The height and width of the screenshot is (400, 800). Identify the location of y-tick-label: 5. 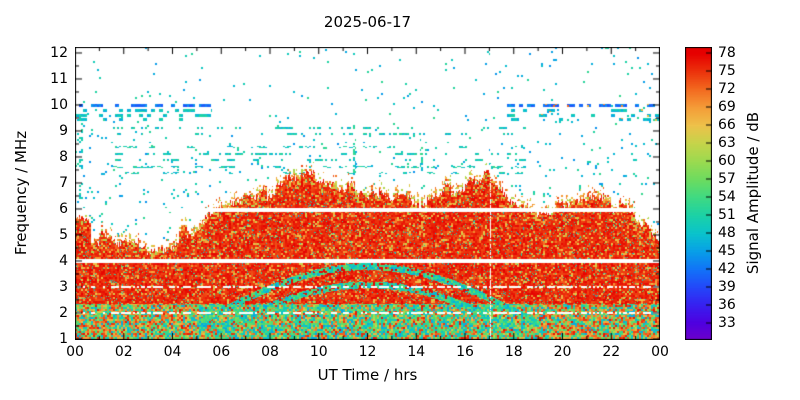
(63, 234).